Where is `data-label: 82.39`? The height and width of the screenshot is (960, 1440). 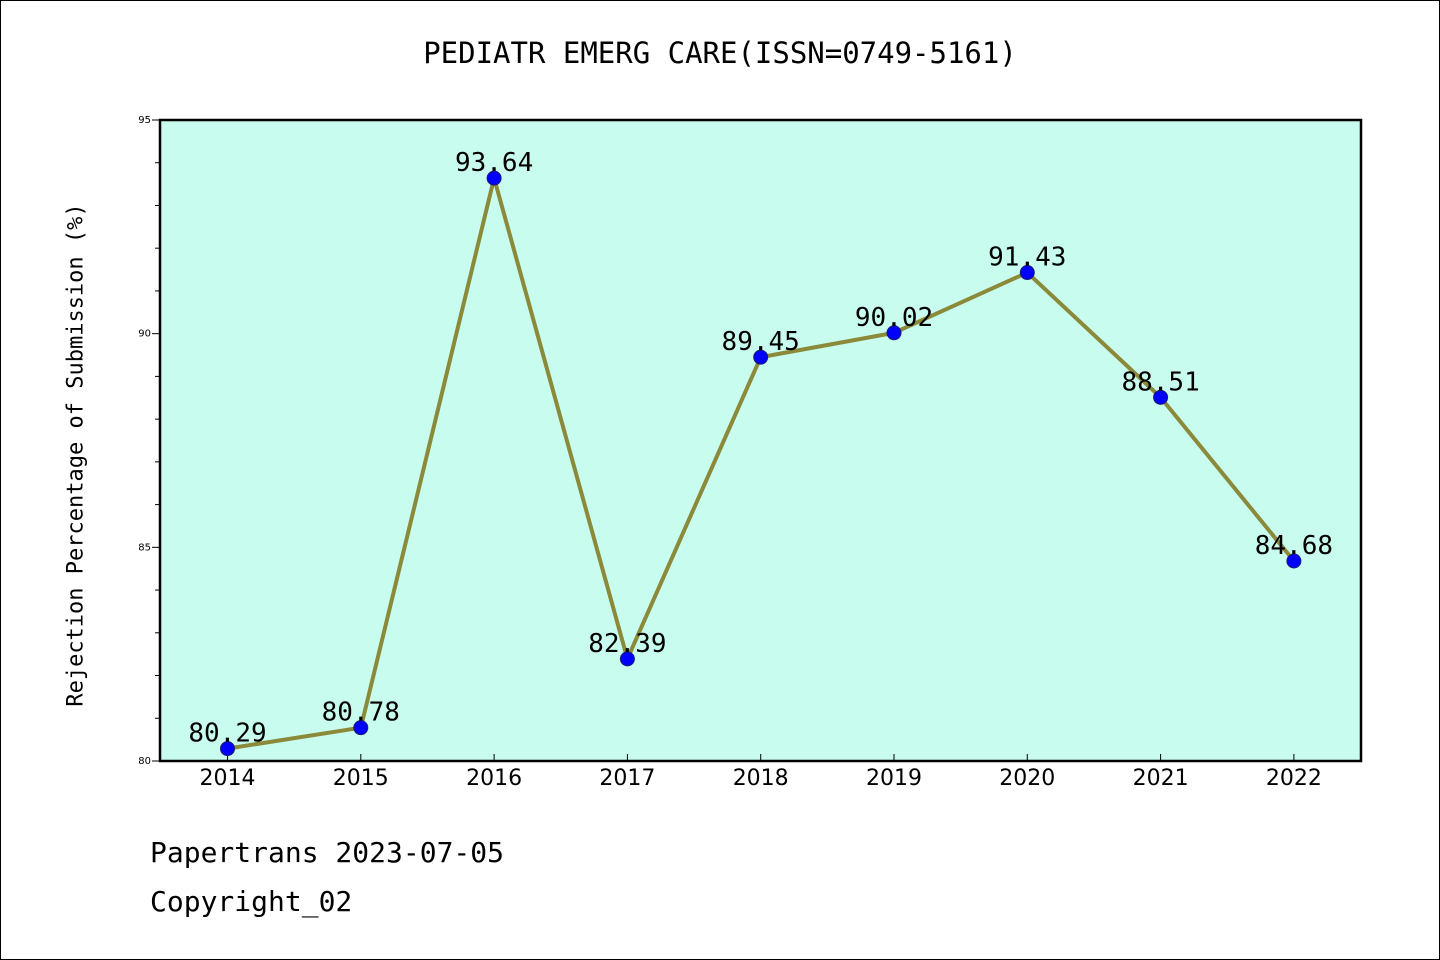 data-label: 82.39 is located at coordinates (627, 644).